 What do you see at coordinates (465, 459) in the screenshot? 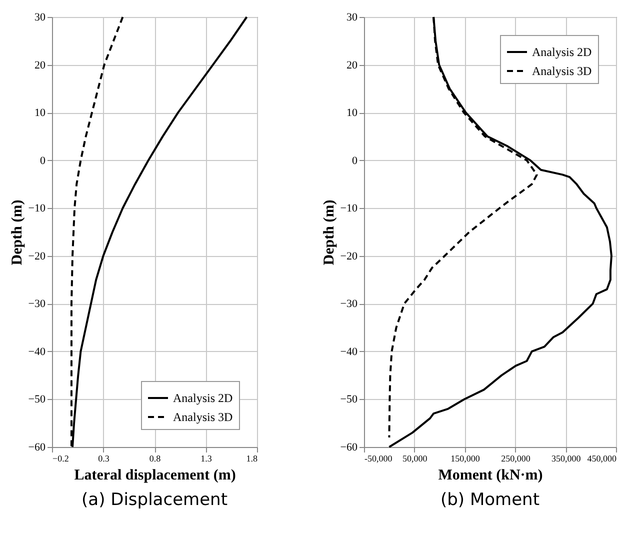
I see `x-tick-label: 150,000` at bounding box center [465, 459].